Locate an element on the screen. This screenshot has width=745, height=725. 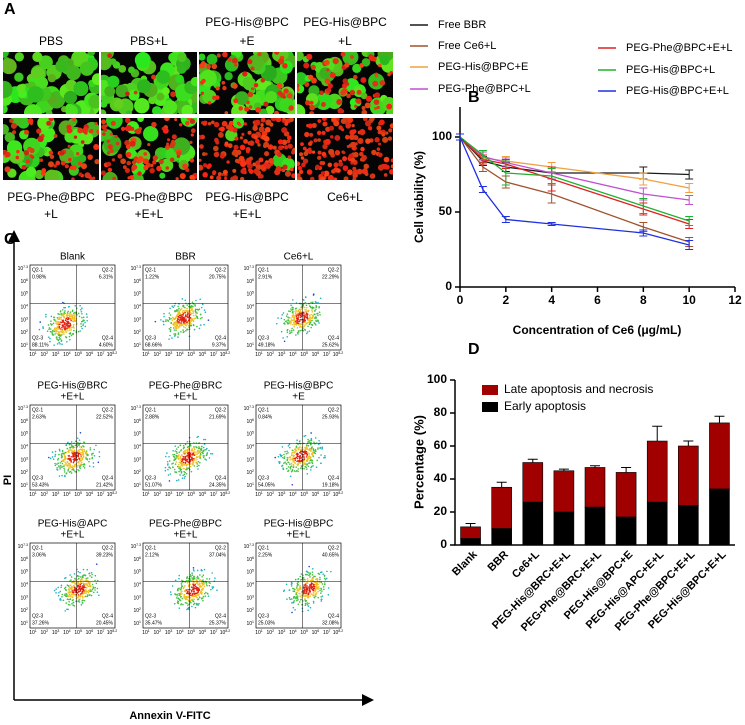
micrograph-label: PEG-His@BPC is located at coordinates (247, 22).